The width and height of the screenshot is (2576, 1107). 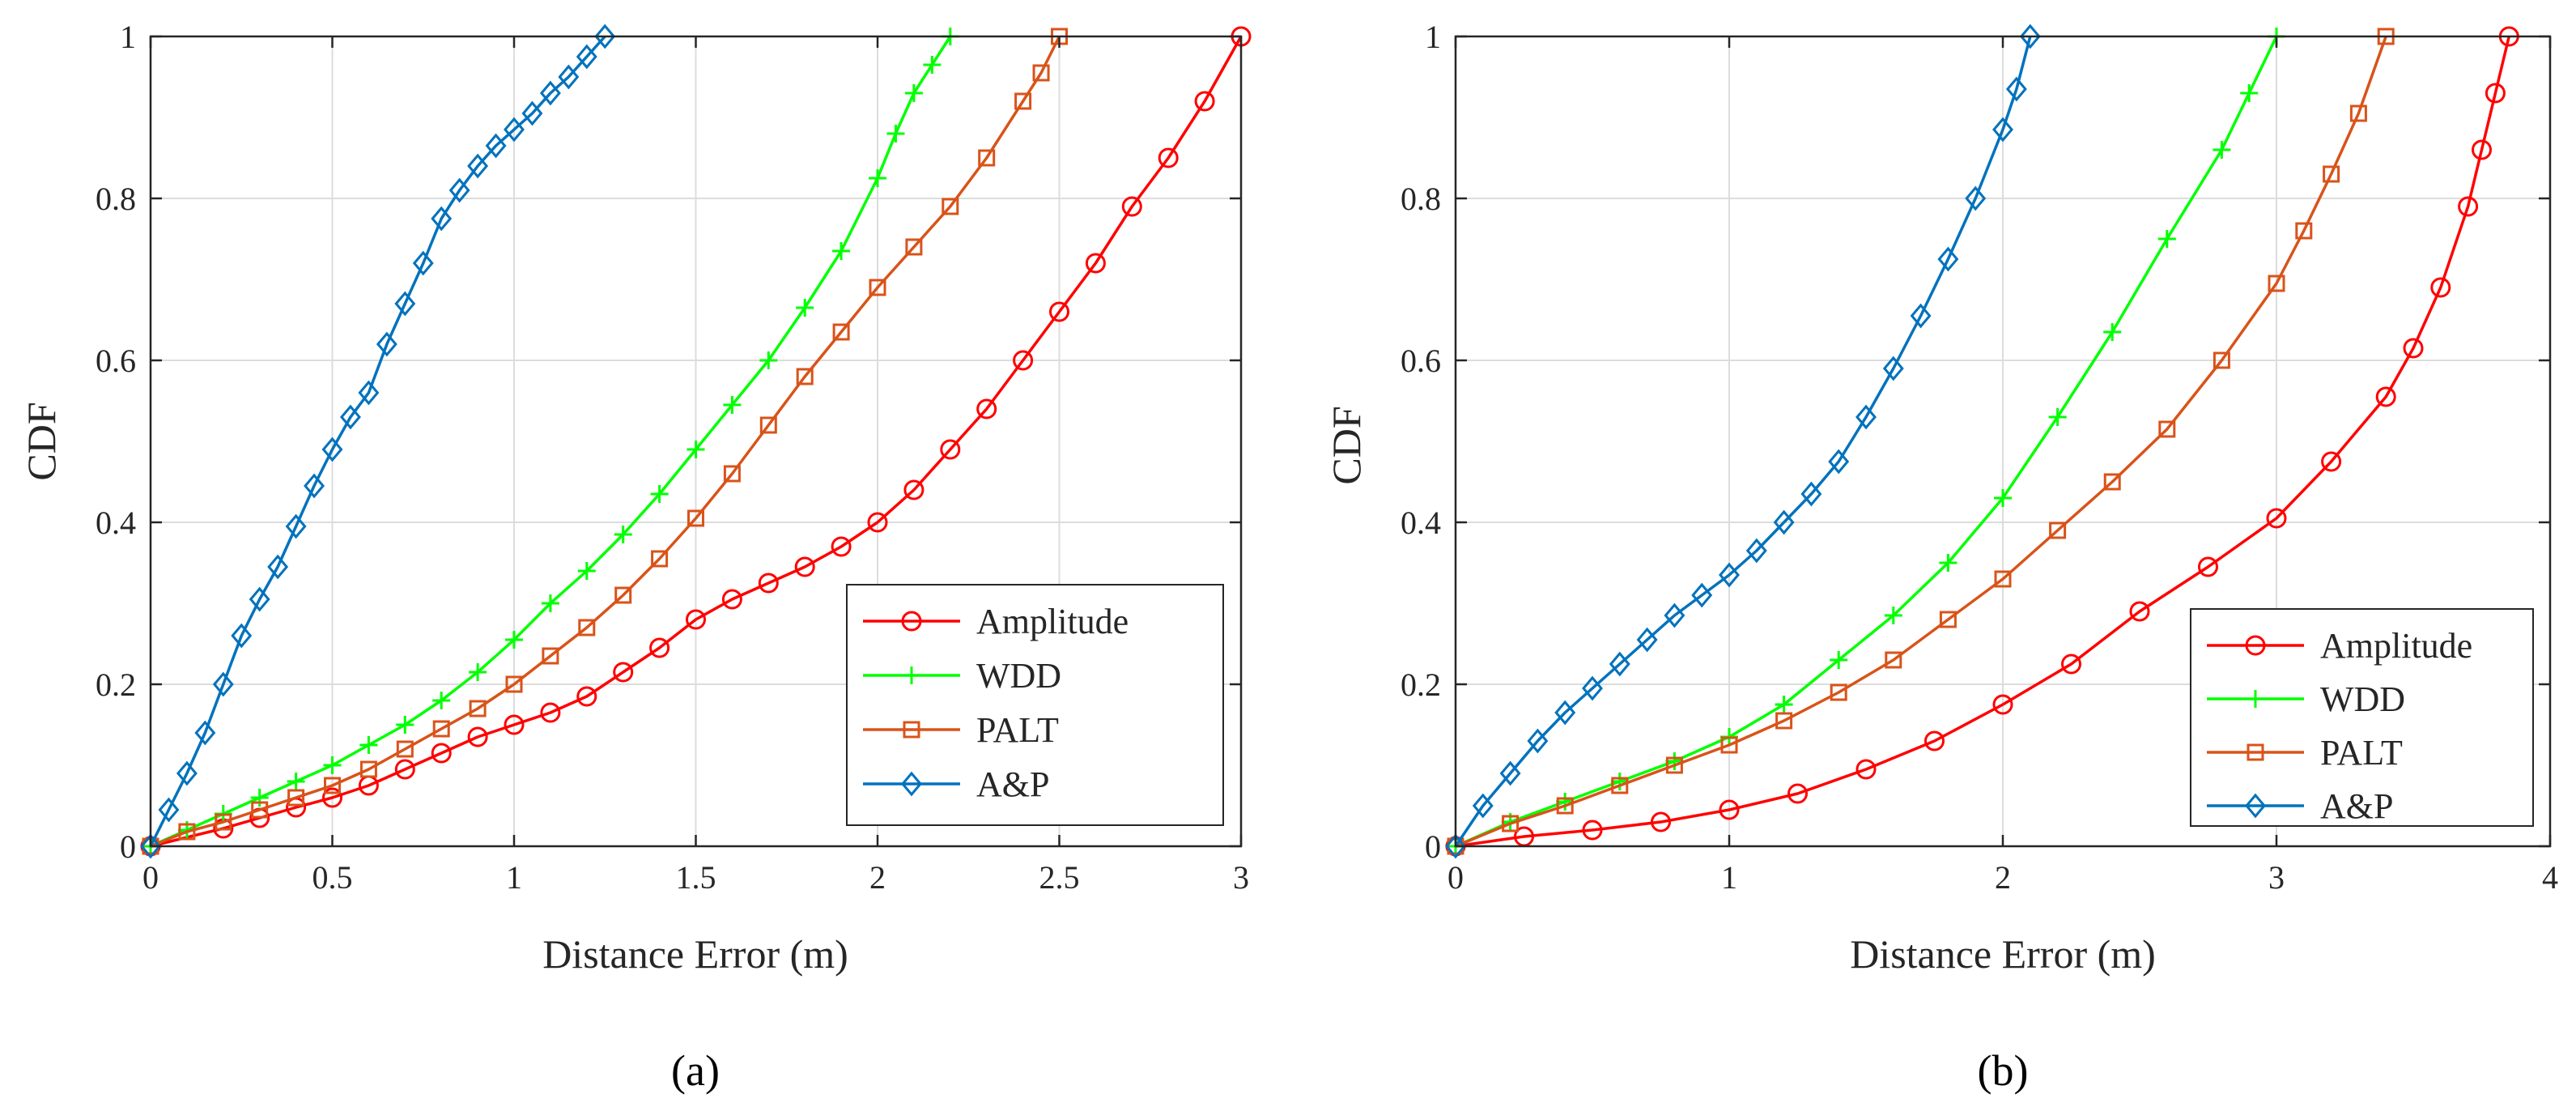 What do you see at coordinates (695, 1070) in the screenshot?
I see `panel-a-caption: (a)` at bounding box center [695, 1070].